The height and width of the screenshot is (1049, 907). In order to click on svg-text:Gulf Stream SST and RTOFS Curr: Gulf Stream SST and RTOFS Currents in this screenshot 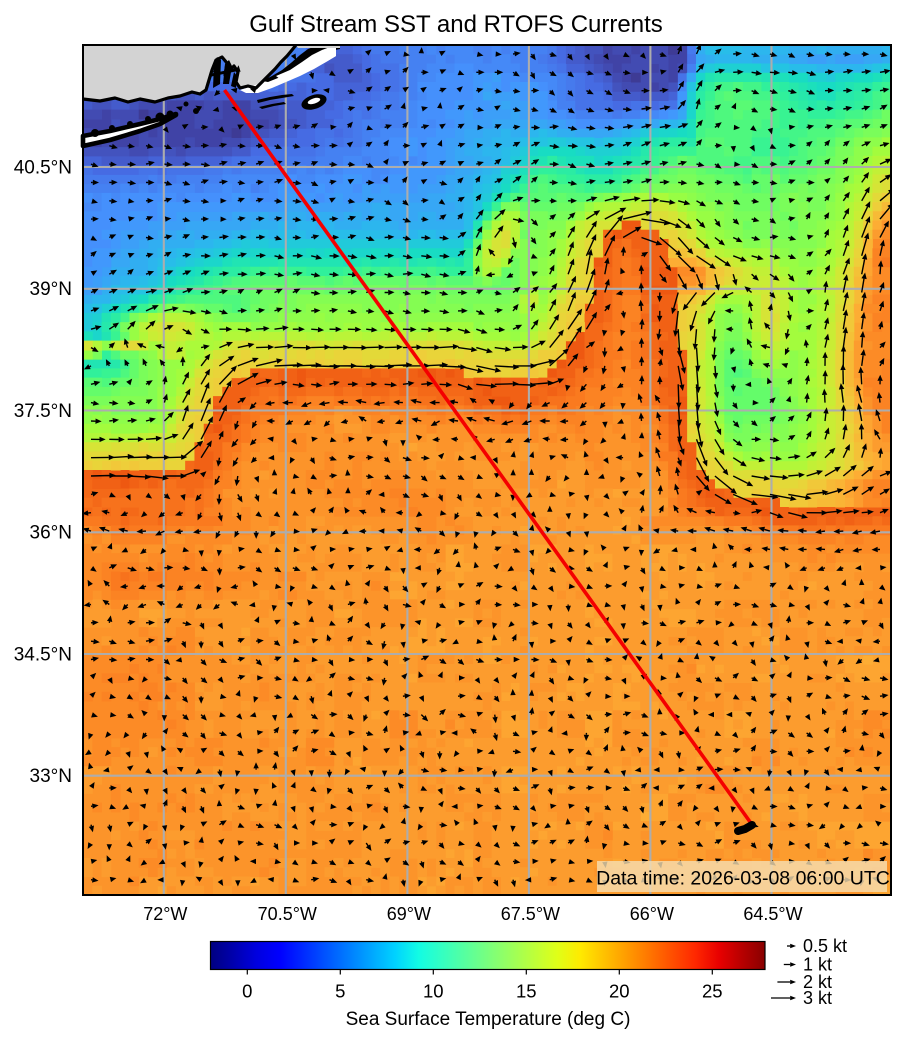, I will do `click(455, 24)`.